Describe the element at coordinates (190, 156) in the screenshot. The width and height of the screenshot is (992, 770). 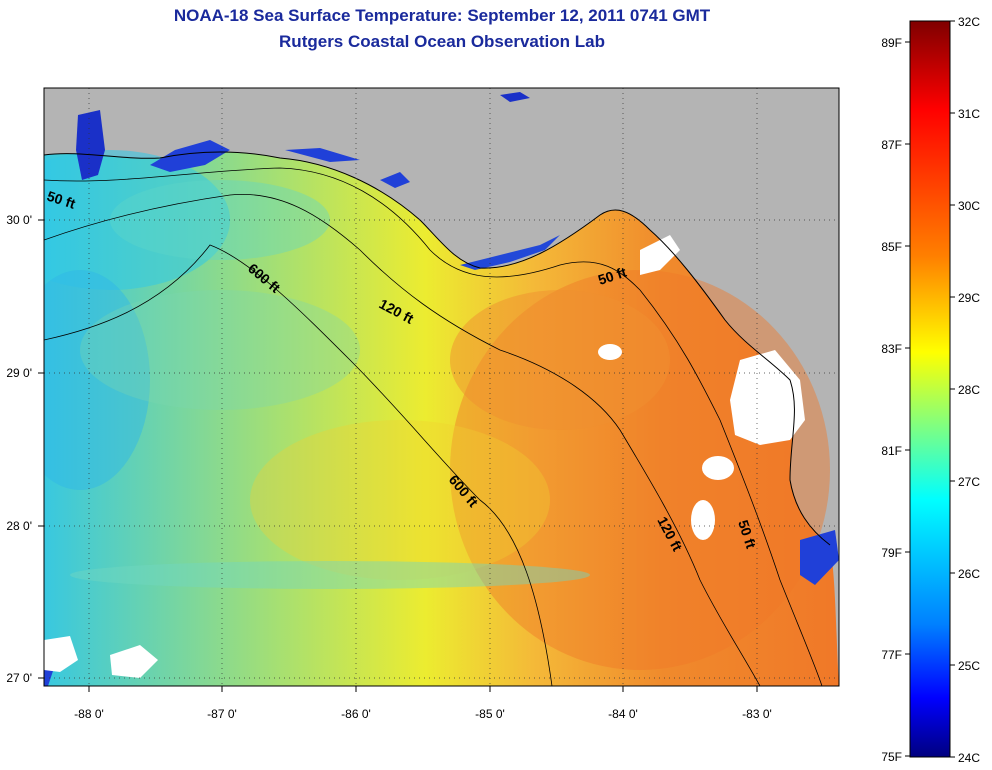
I see `bay-pensacola` at that location.